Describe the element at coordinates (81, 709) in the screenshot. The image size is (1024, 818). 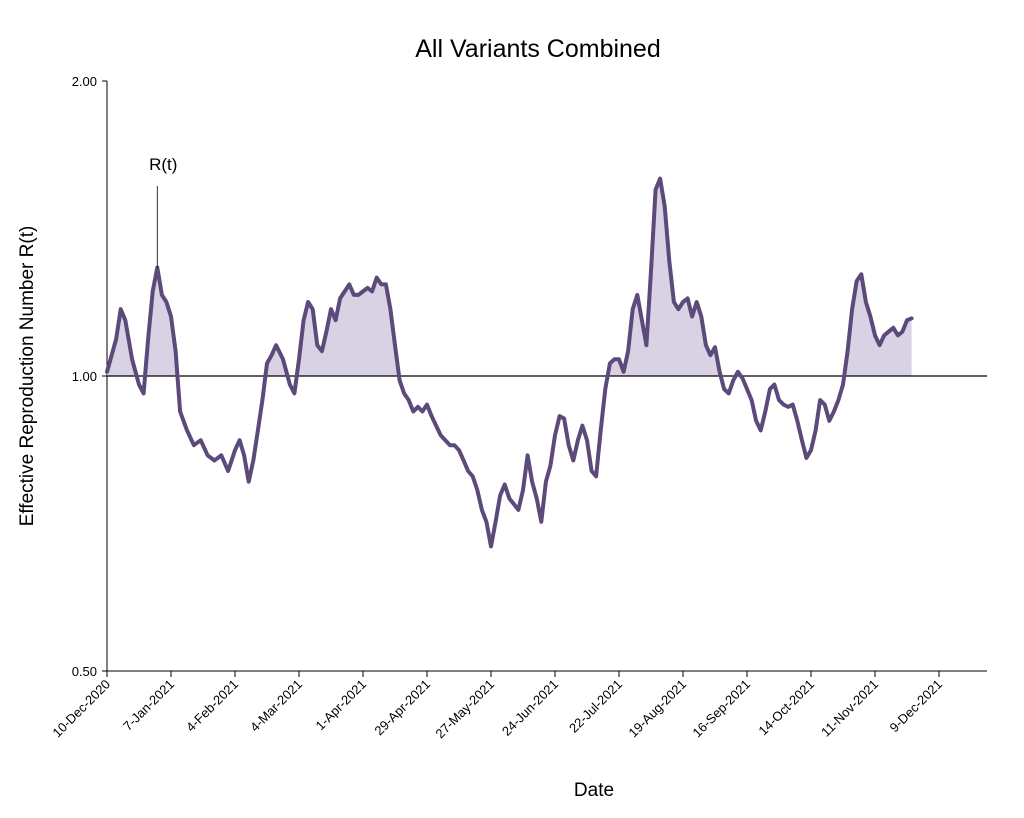
I see `x-tick-label: 10-Dec-2020` at that location.